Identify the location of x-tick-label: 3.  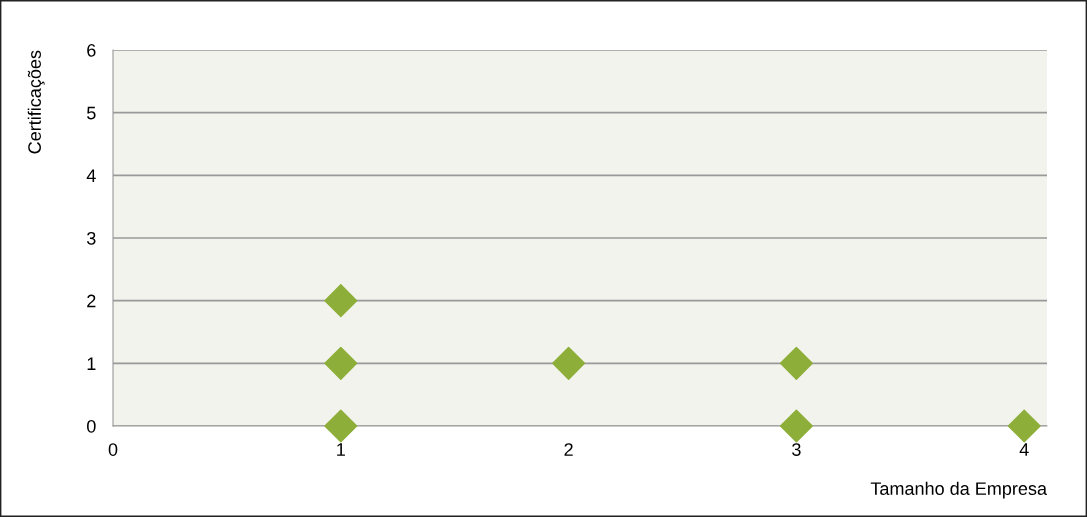
(796, 449).